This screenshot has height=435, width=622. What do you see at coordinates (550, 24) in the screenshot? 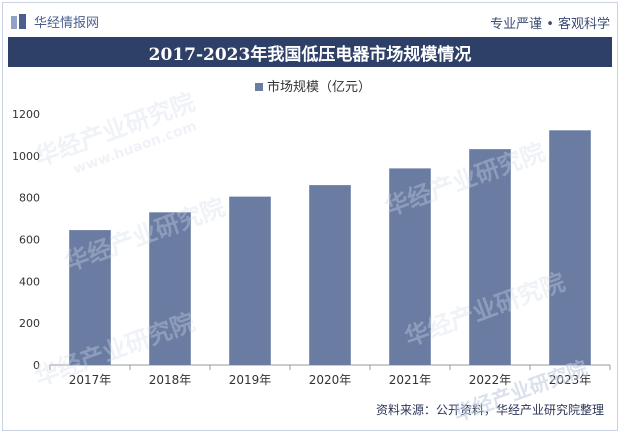
I see `slogan: 专业严谨 • 客观科学` at bounding box center [550, 24].